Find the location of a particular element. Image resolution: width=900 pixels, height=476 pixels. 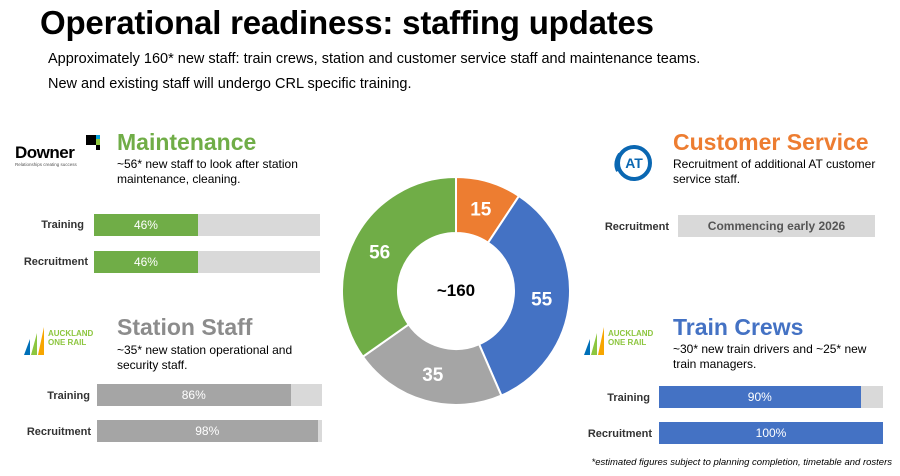

station-recruitment-value: 98% is located at coordinates (207, 431).